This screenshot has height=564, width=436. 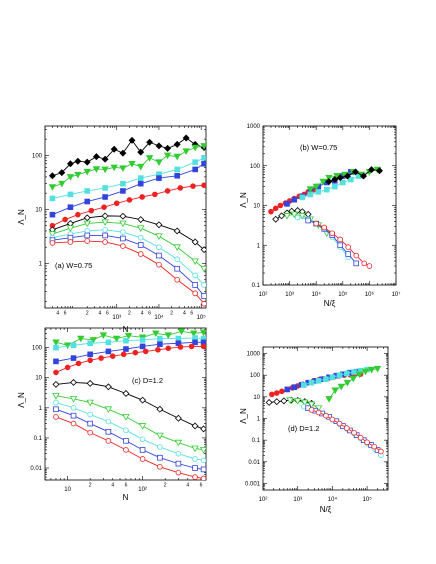 What do you see at coordinates (65, 314) in the screenshot?
I see `x-minor-tick-label: 6` at bounding box center [65, 314].